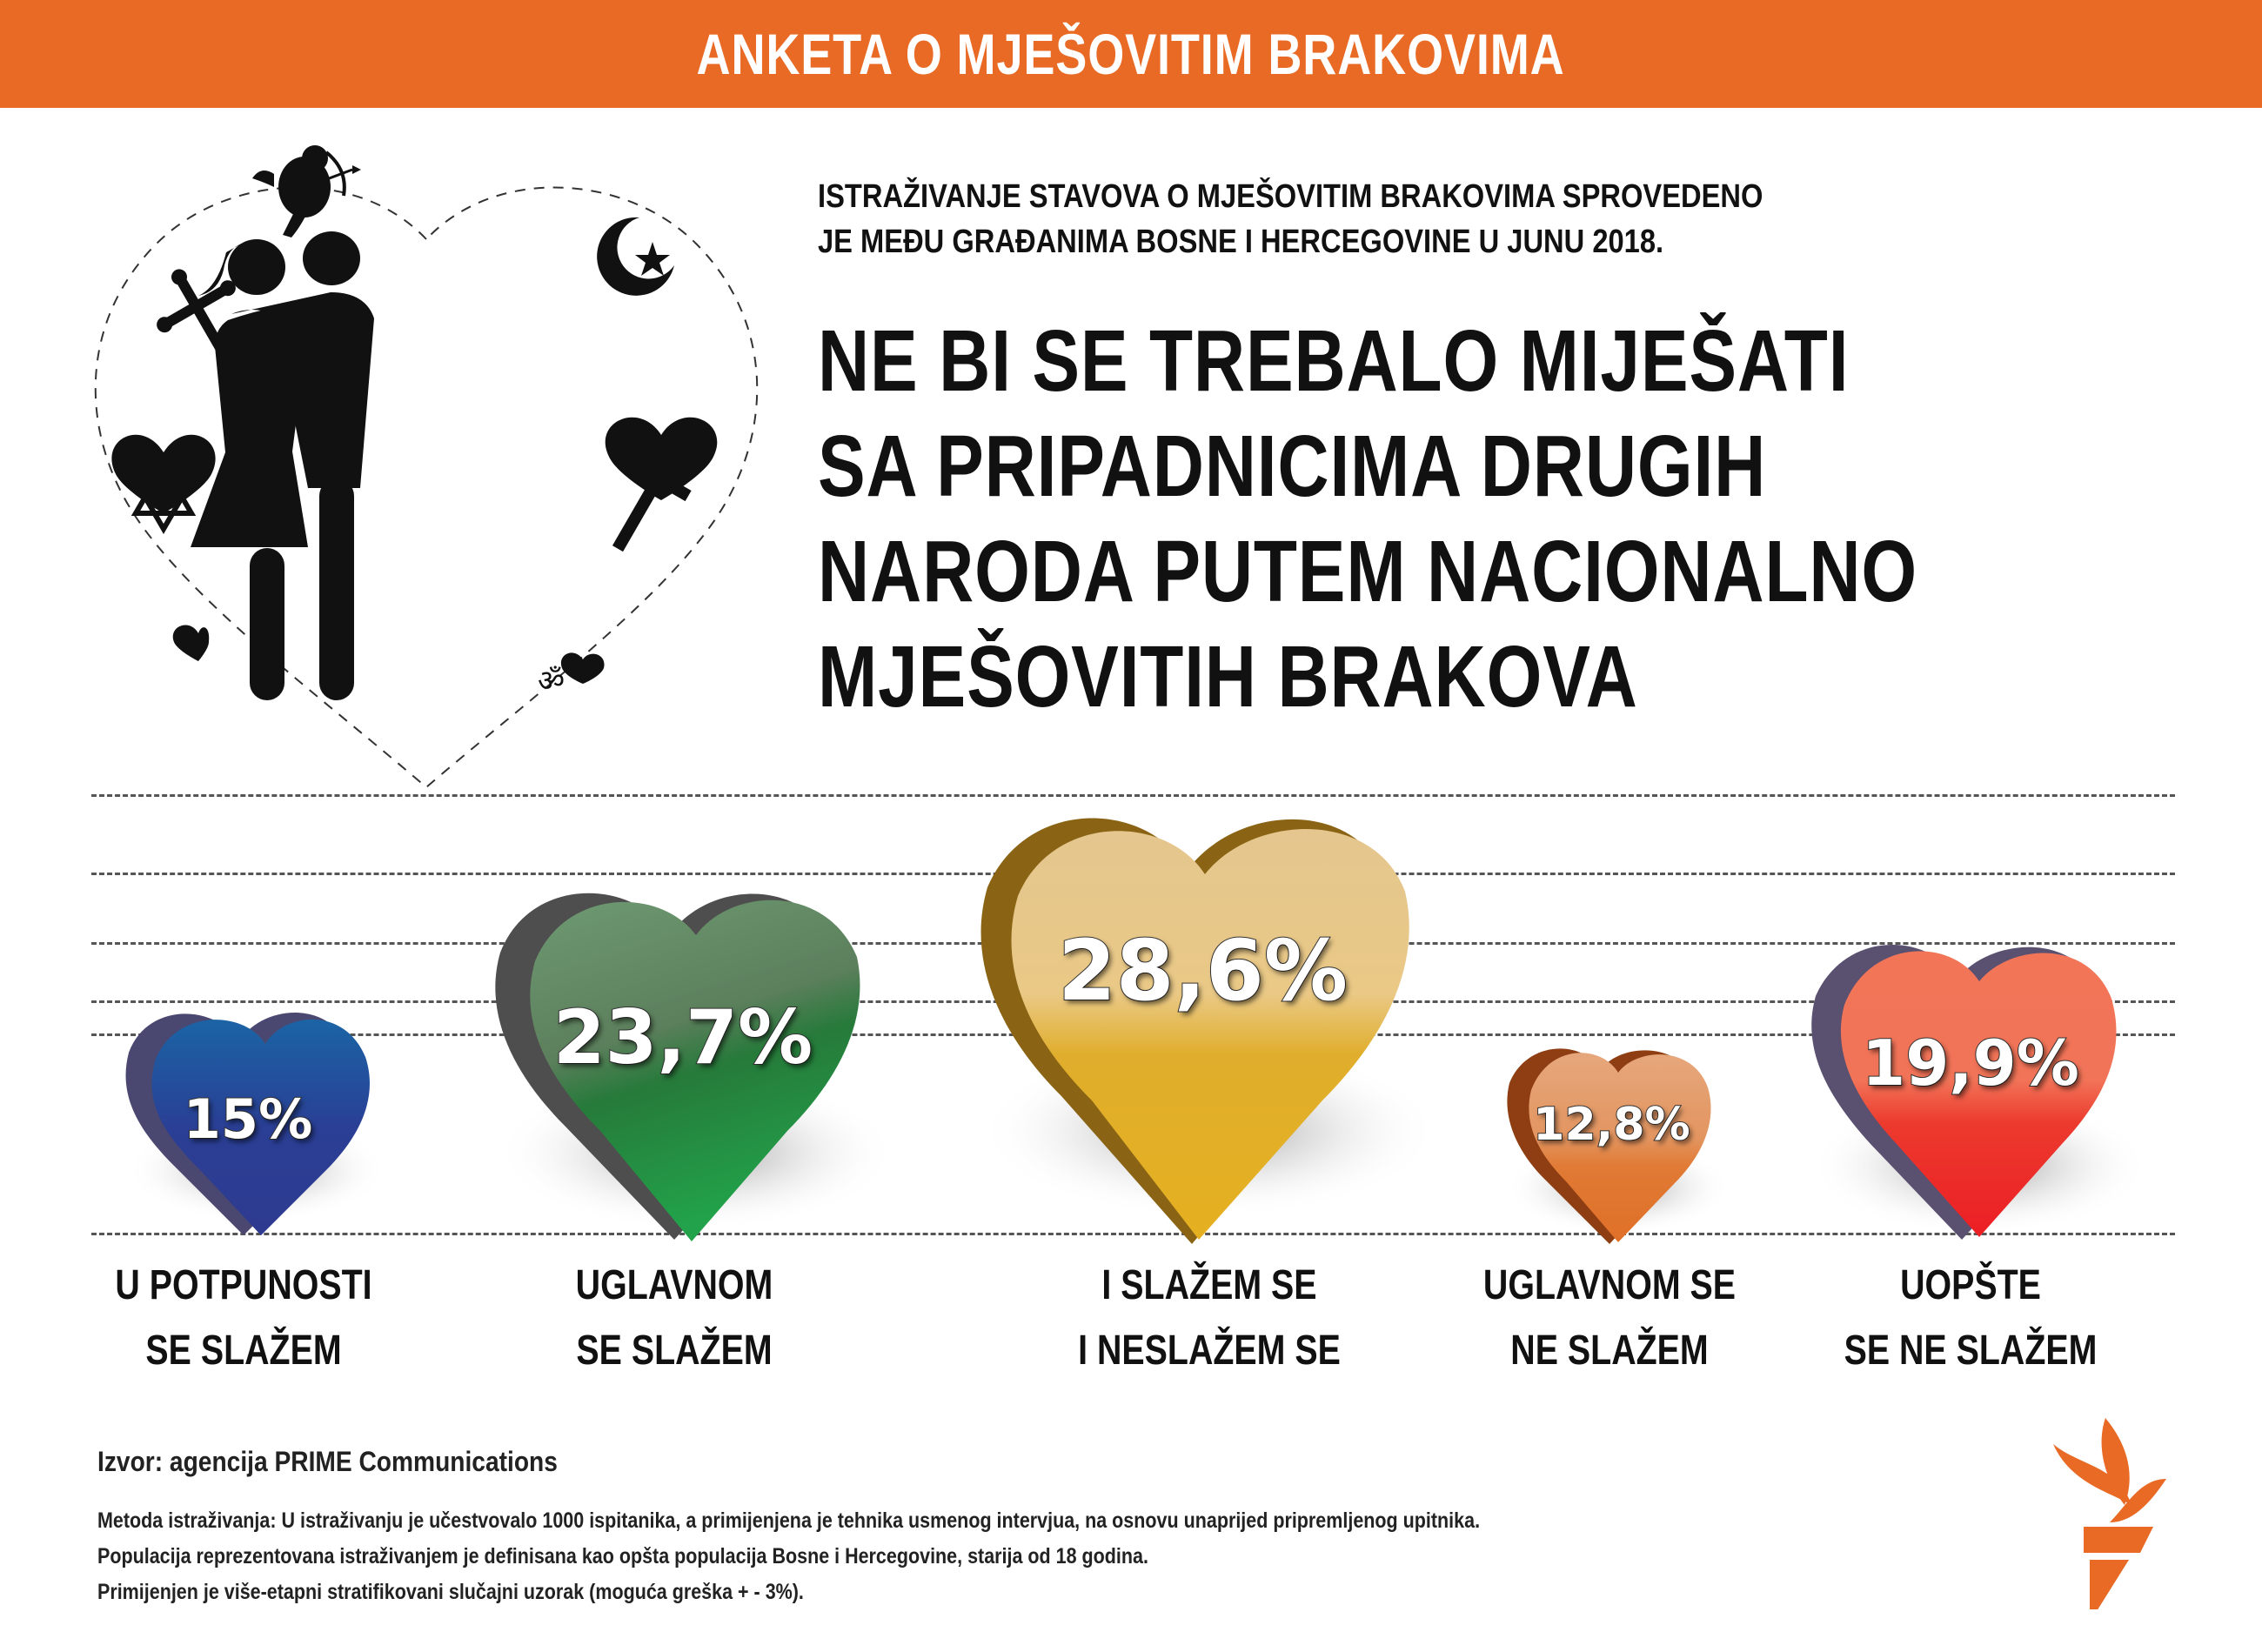 The height and width of the screenshot is (1652, 2262). I want to click on headline-line: NE BI SE TREBALO MIJEŠATI, so click(1334, 361).